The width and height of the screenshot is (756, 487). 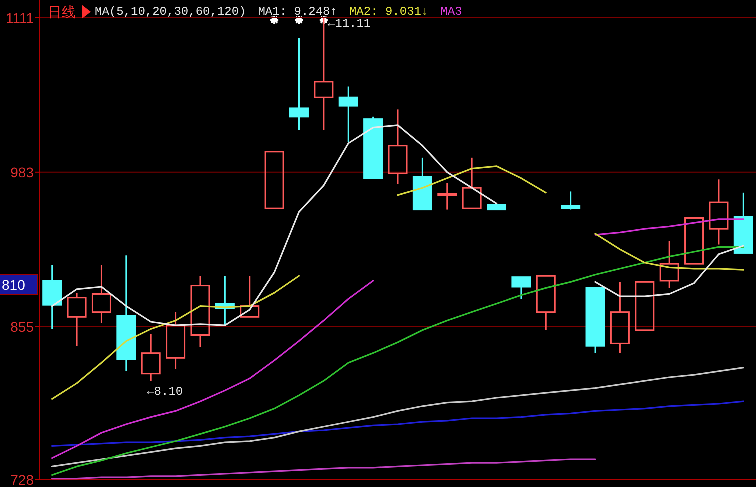 I want to click on y-tick-label: 855, so click(x=22, y=326).